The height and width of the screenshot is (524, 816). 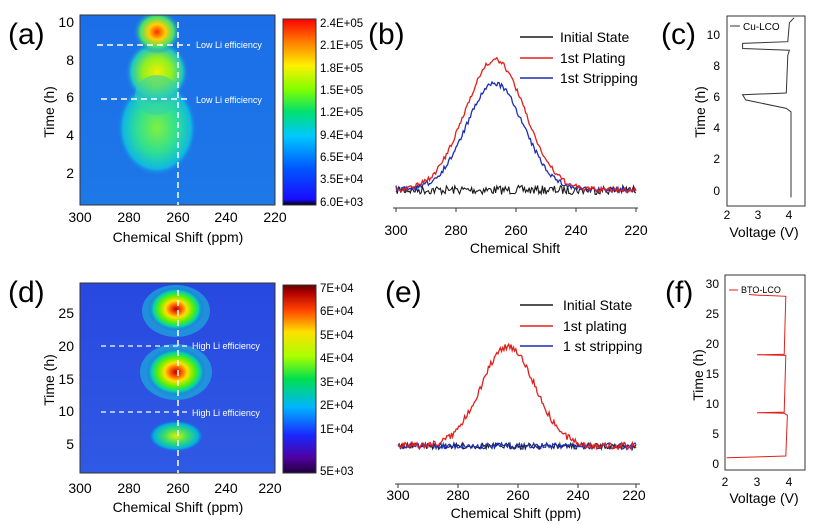 I want to click on axis-e-xticks: 300 280 260 240 220, so click(x=516, y=495).